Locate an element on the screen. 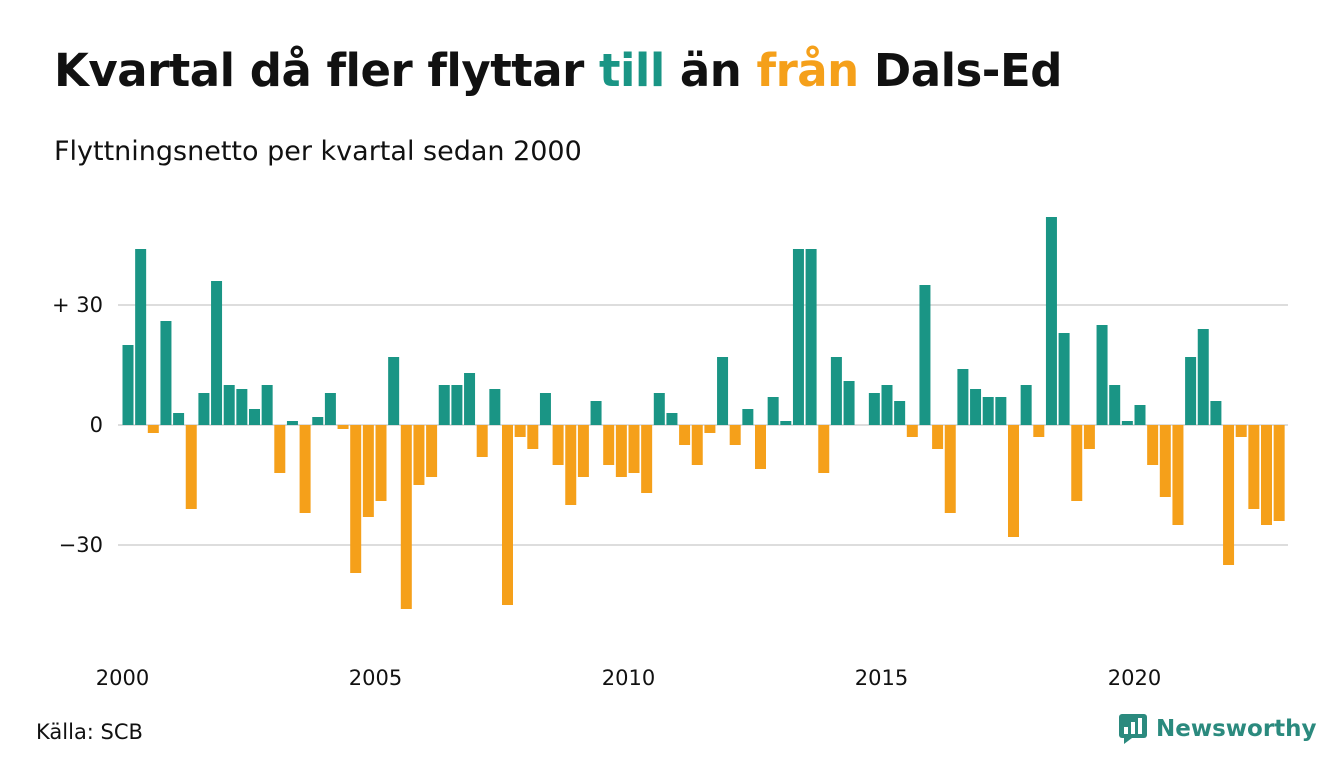 Image resolution: width=1340 pixels, height=780 pixels. x-axis-labels: 2000 2005 2010 2015 2020 is located at coordinates (628, 678).